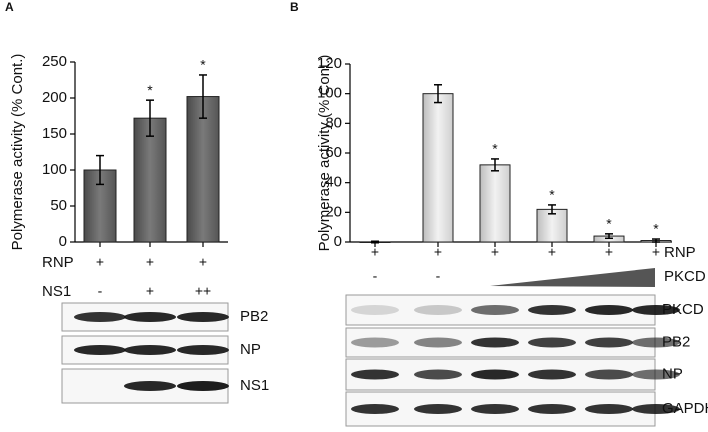  Describe the element at coordinates (54, 133) in the screenshot. I see `y-tick-label: 150` at that location.